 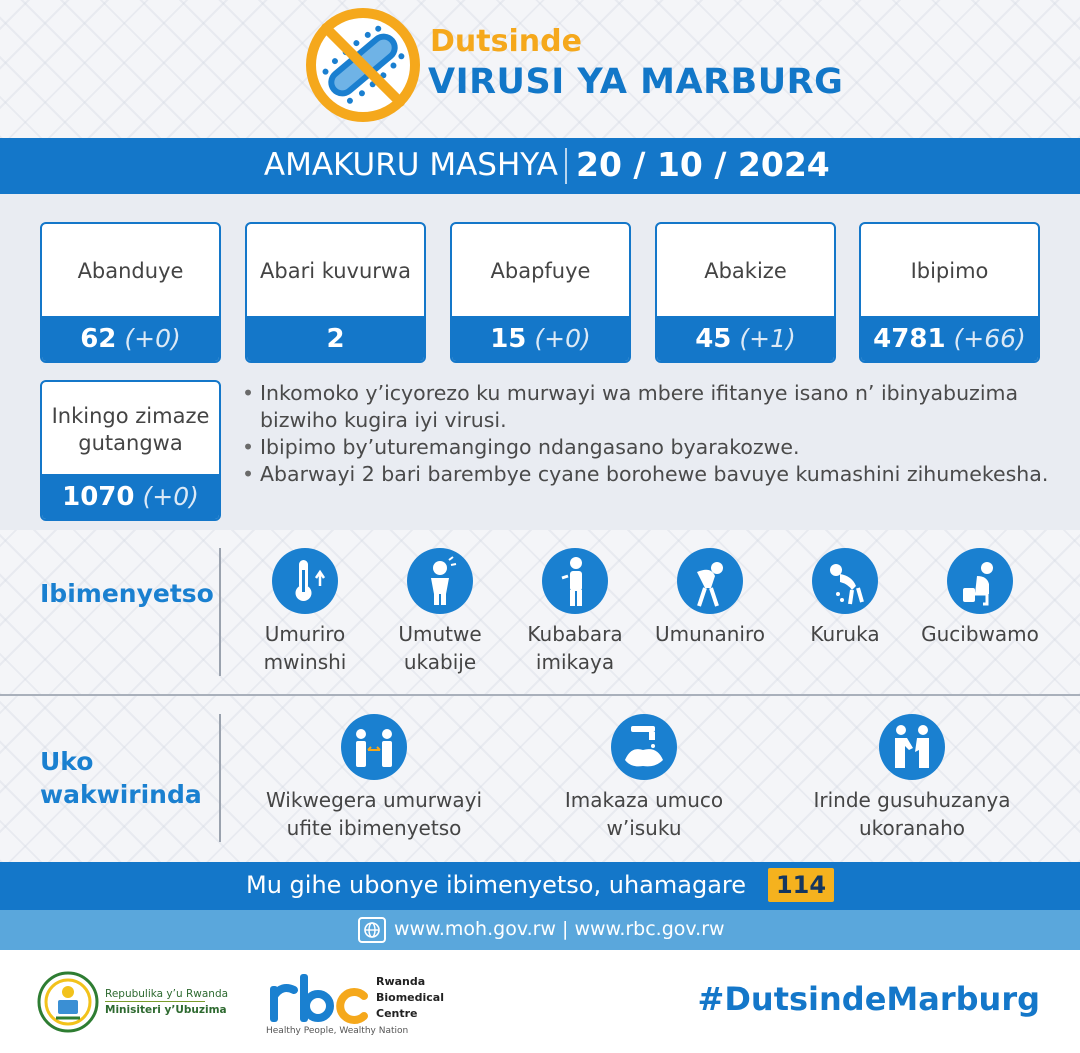 What do you see at coordinates (540, 695) in the screenshot?
I see `section-separator` at bounding box center [540, 695].